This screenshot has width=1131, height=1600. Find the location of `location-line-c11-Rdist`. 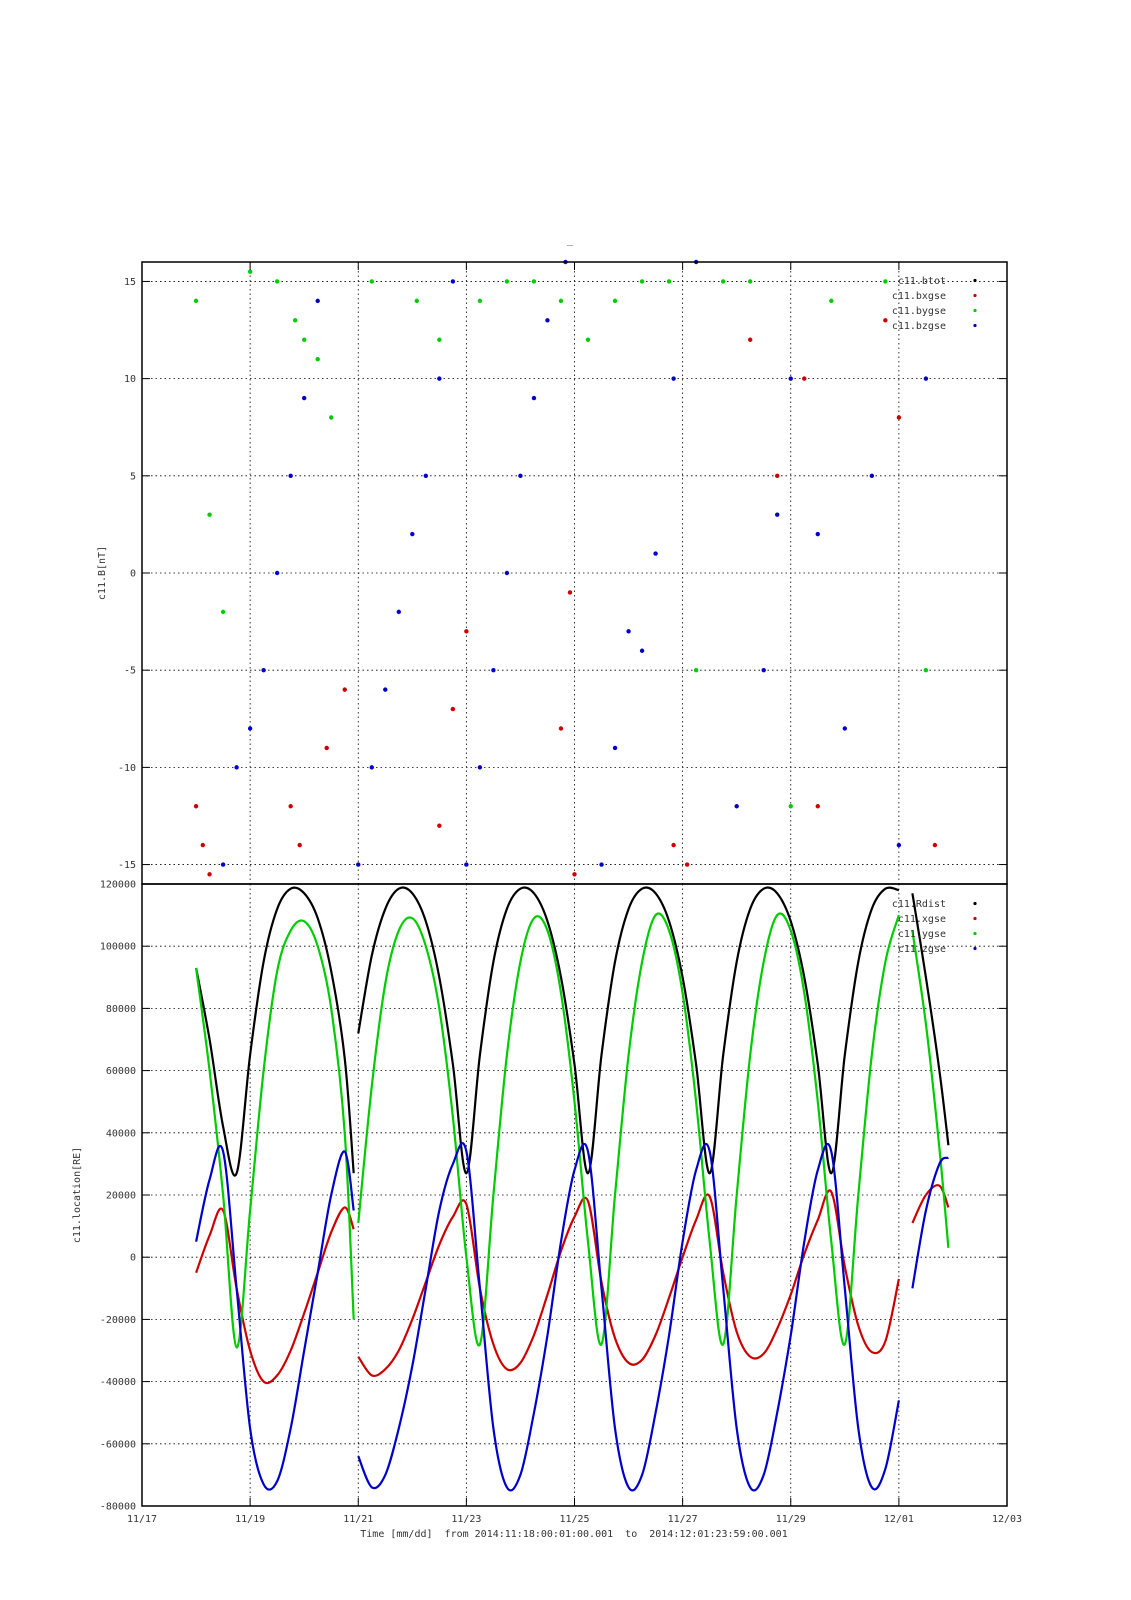

location-line-c11-Rdist is located at coordinates (930, 1019).